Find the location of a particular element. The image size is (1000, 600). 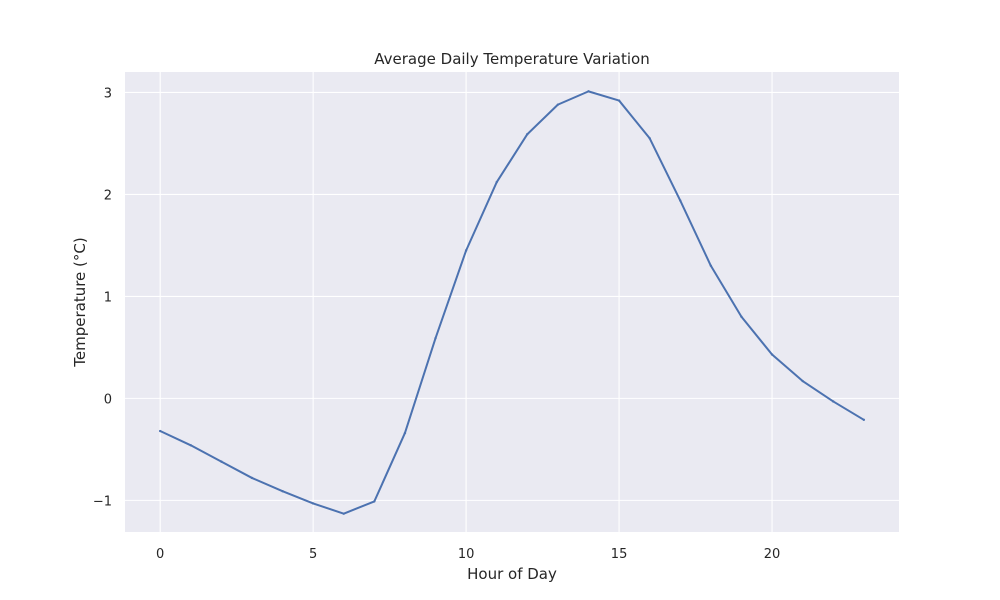

y-tick-label: 3 is located at coordinates (108, 93).